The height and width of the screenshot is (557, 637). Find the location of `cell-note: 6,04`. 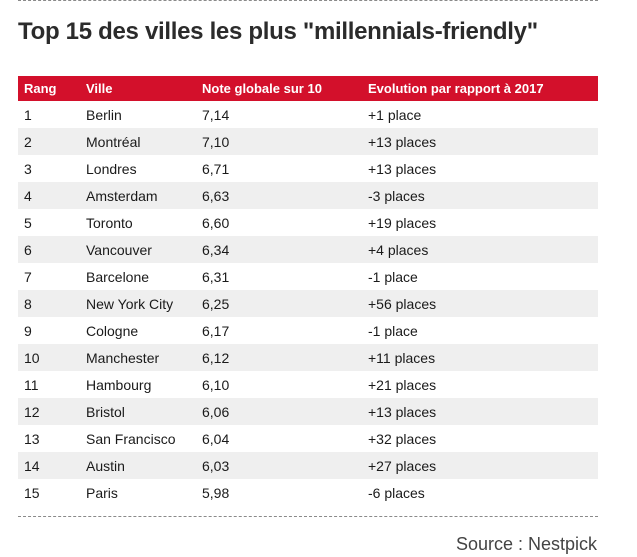

cell-note: 6,04 is located at coordinates (216, 438).